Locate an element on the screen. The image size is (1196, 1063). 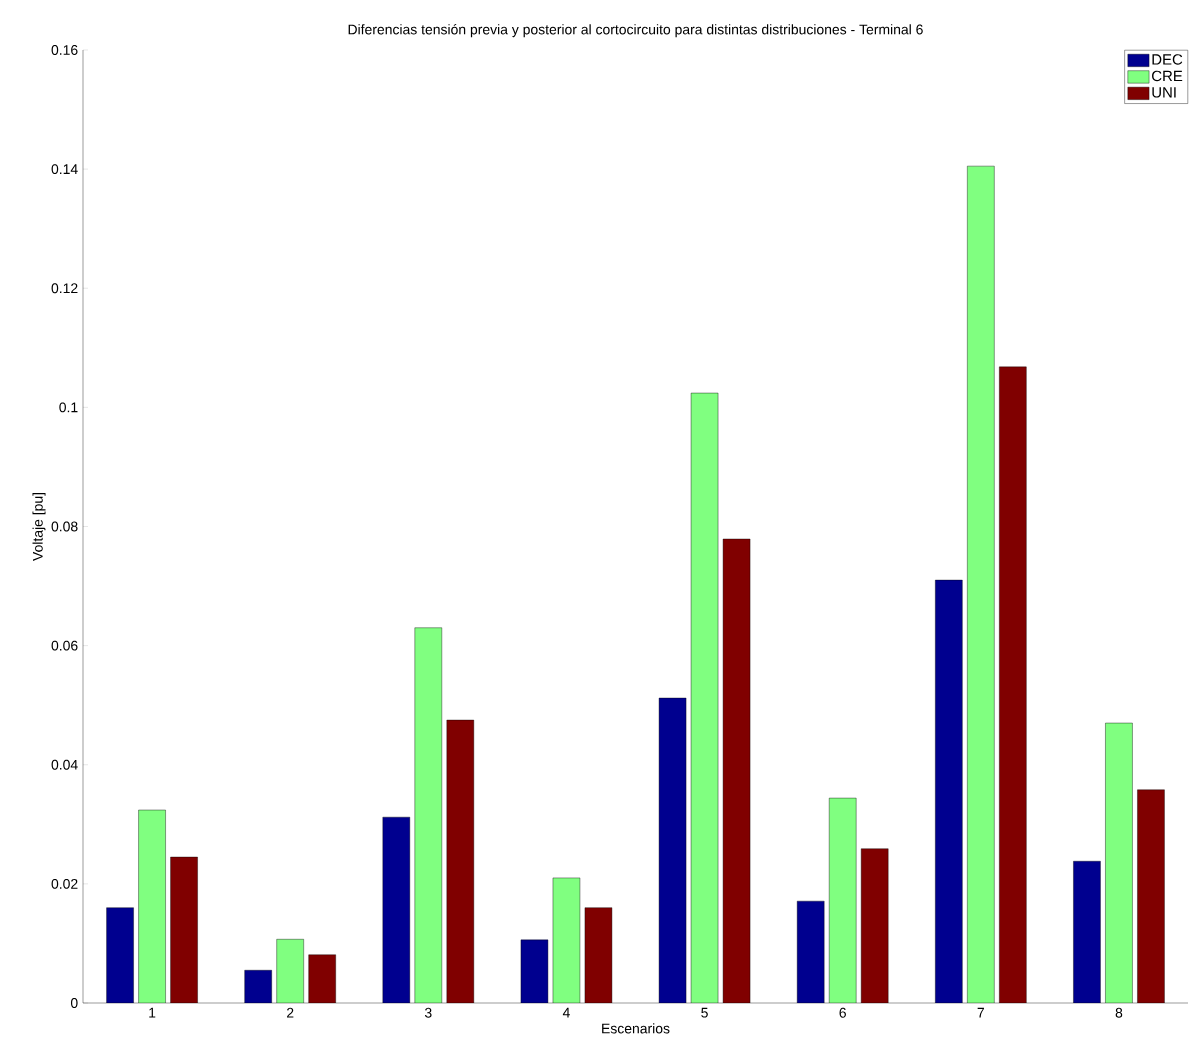
x-tick-label: 4 is located at coordinates (566, 1012).